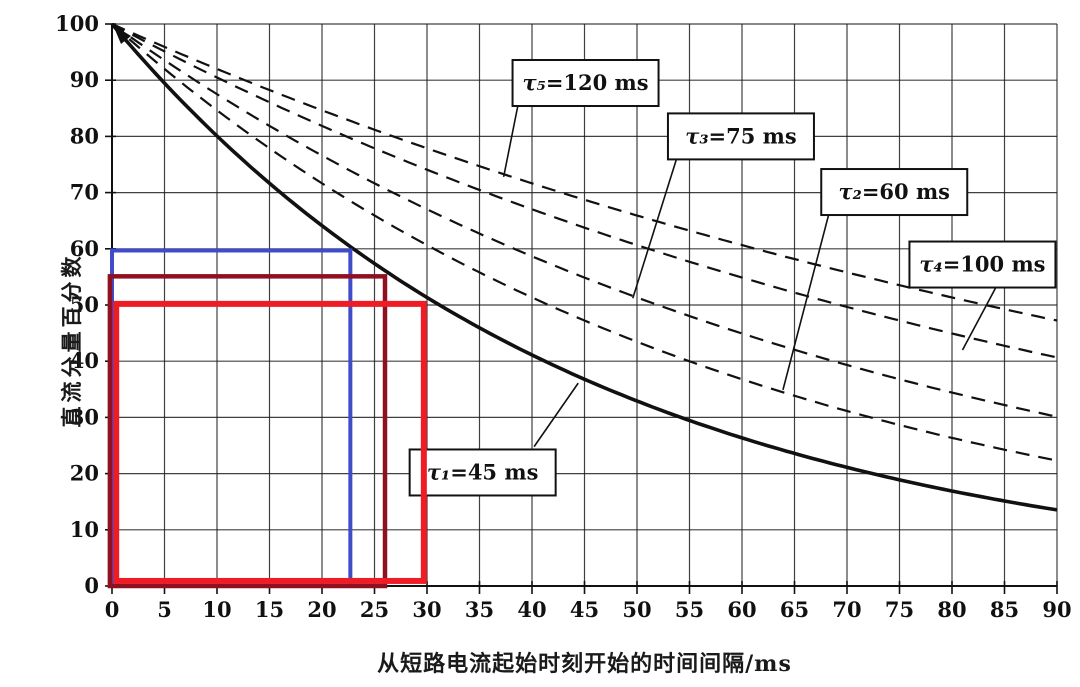 The image size is (1080, 687). I want to click on curve-label-box-tau1, so click(482, 472).